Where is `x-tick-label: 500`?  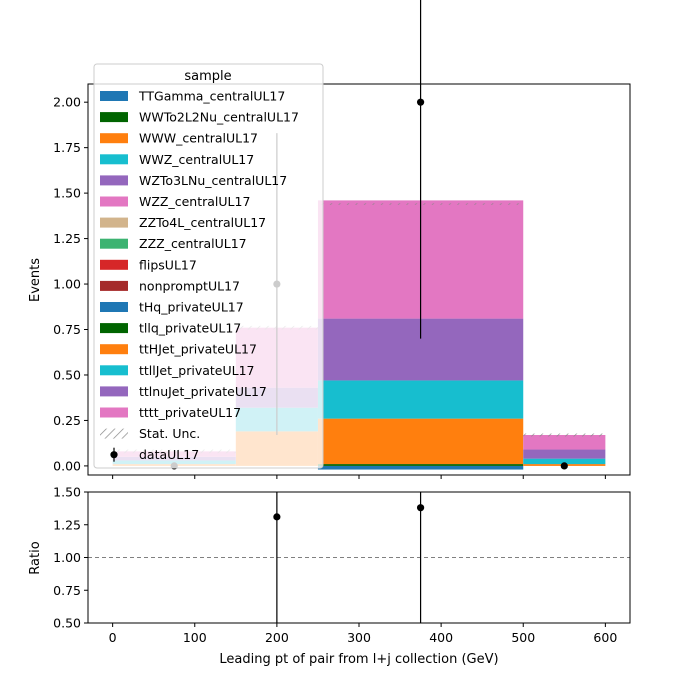
x-tick-label: 500 is located at coordinates (523, 637).